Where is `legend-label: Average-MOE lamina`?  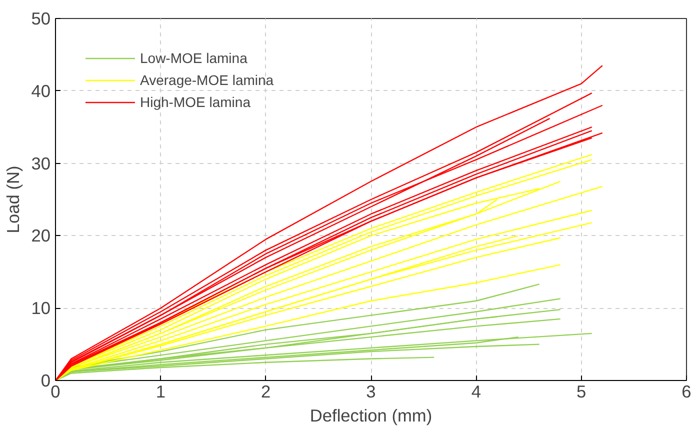 legend-label: Average-MOE lamina is located at coordinates (207, 80).